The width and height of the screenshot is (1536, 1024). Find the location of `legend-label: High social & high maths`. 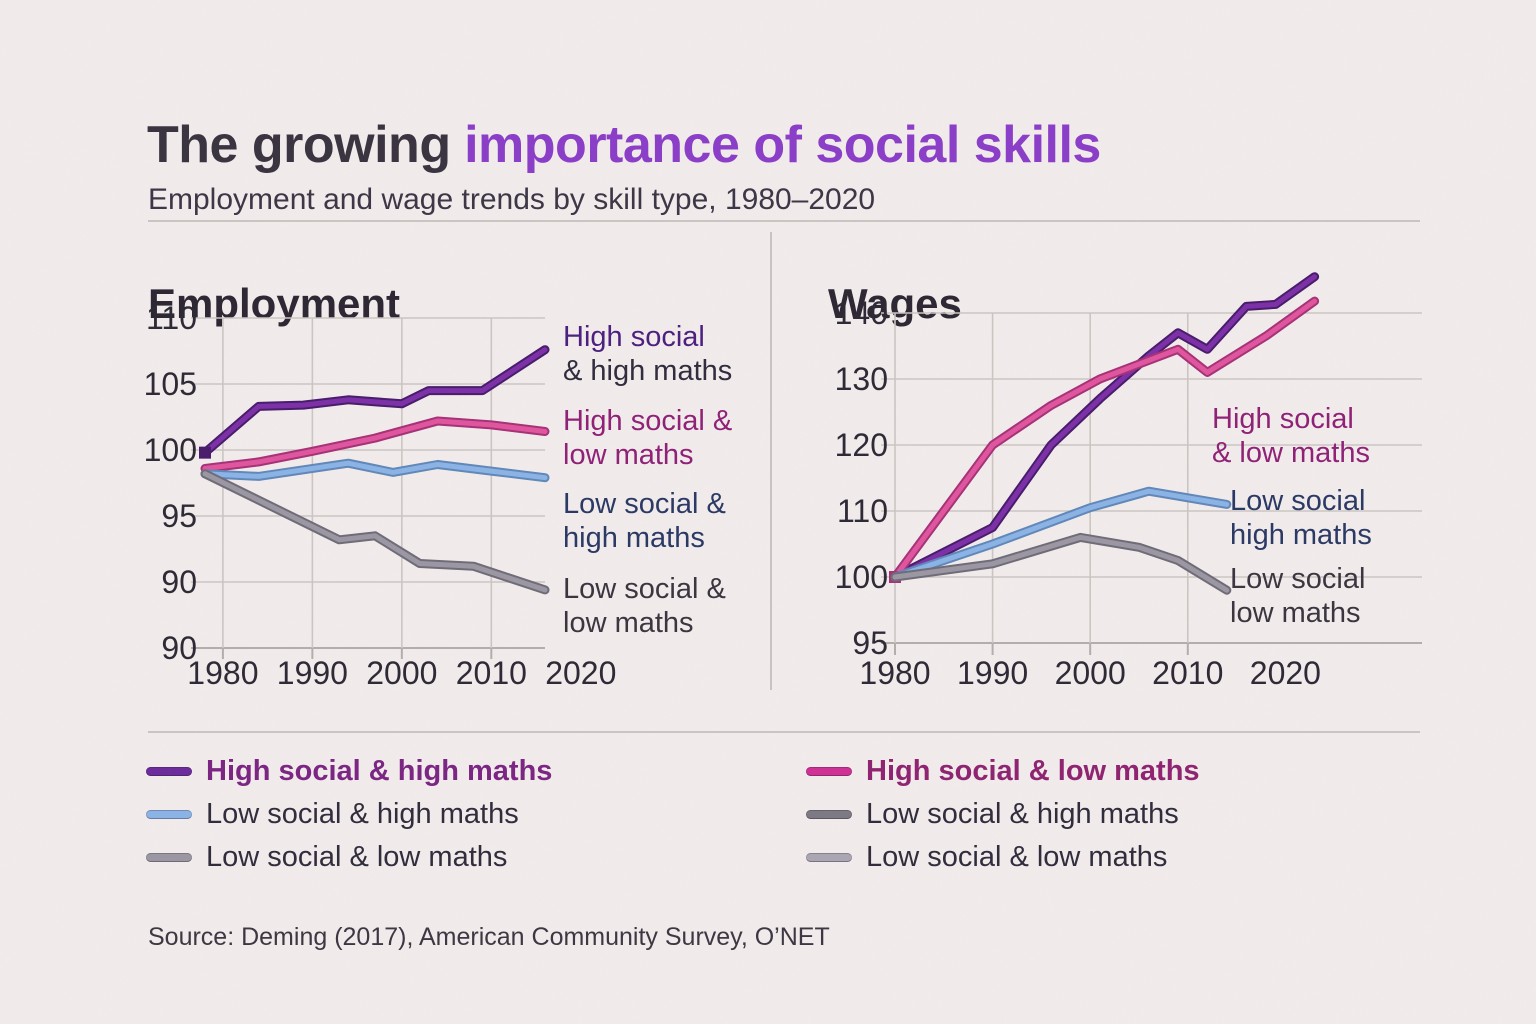

legend-label: High social & high maths is located at coordinates (379, 770).